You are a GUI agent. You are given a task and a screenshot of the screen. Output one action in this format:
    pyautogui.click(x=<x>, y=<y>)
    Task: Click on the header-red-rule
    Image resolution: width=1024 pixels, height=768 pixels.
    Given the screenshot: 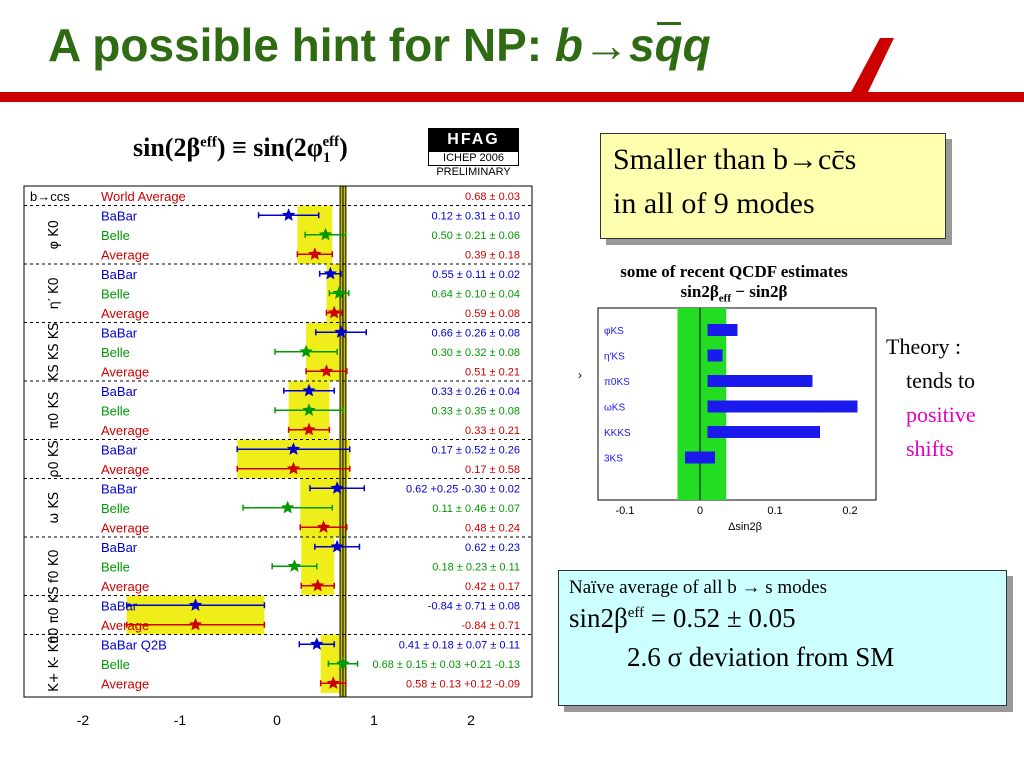 What is the action you would take?
    pyautogui.click(x=512, y=97)
    